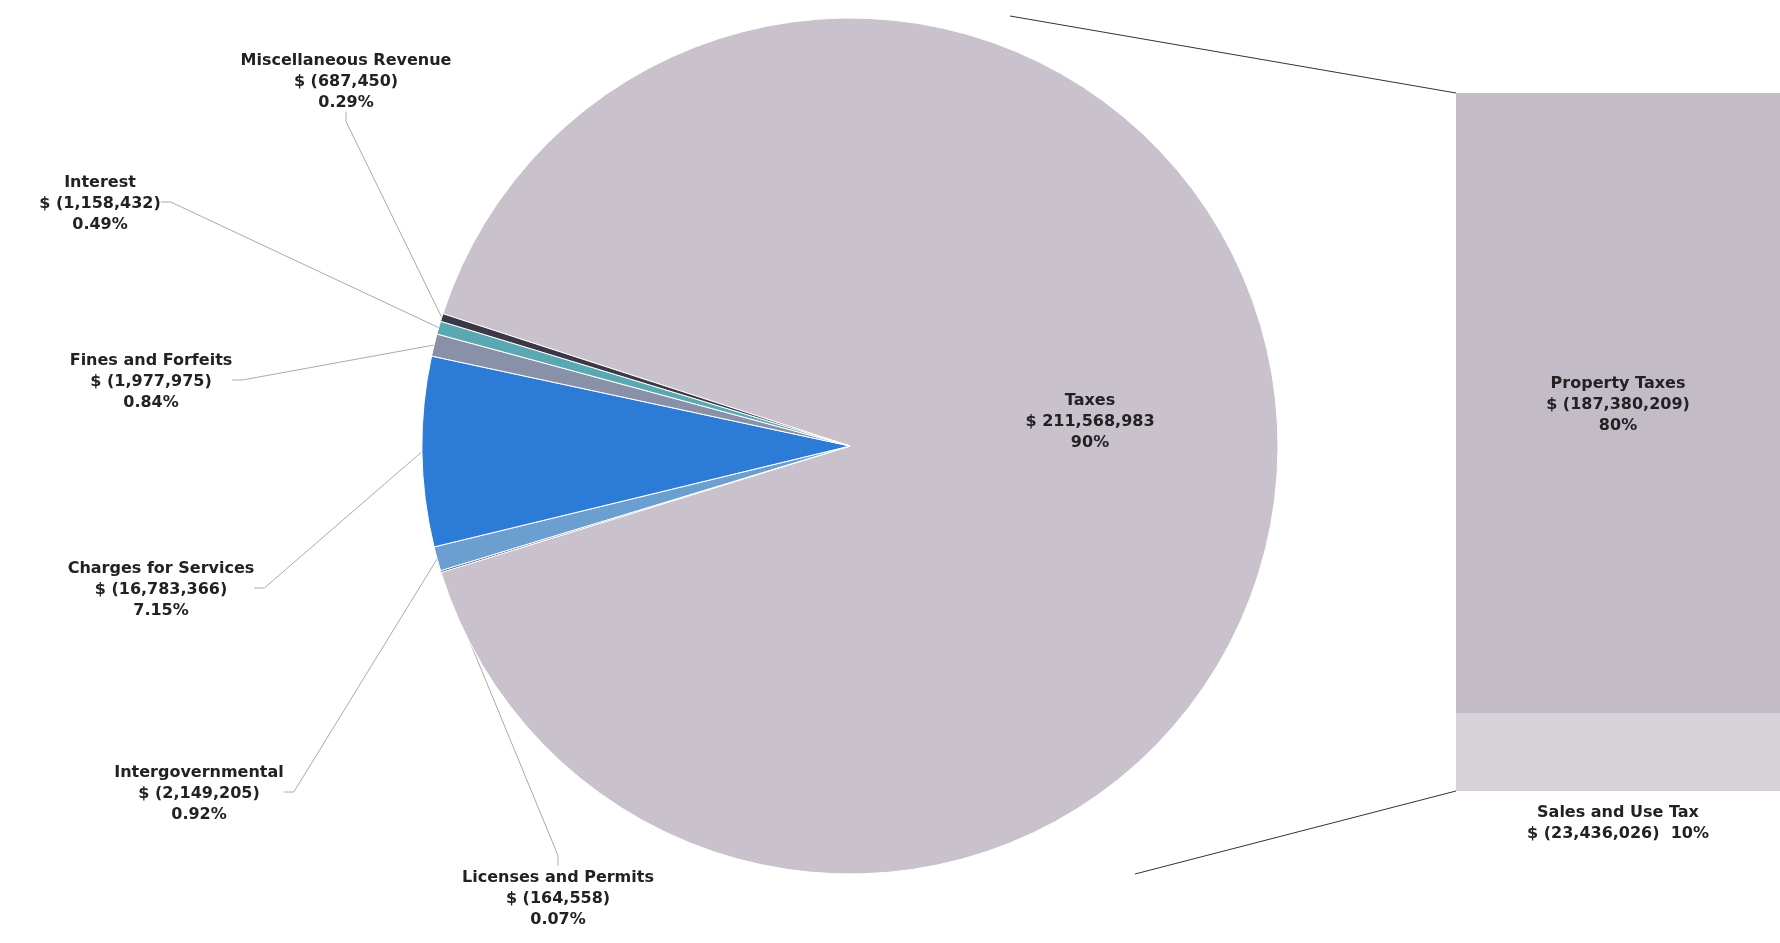 The image size is (1780, 943). What do you see at coordinates (199, 802) in the screenshot?
I see `data-label: $ (2,149,205) 0.92%` at bounding box center [199, 802].